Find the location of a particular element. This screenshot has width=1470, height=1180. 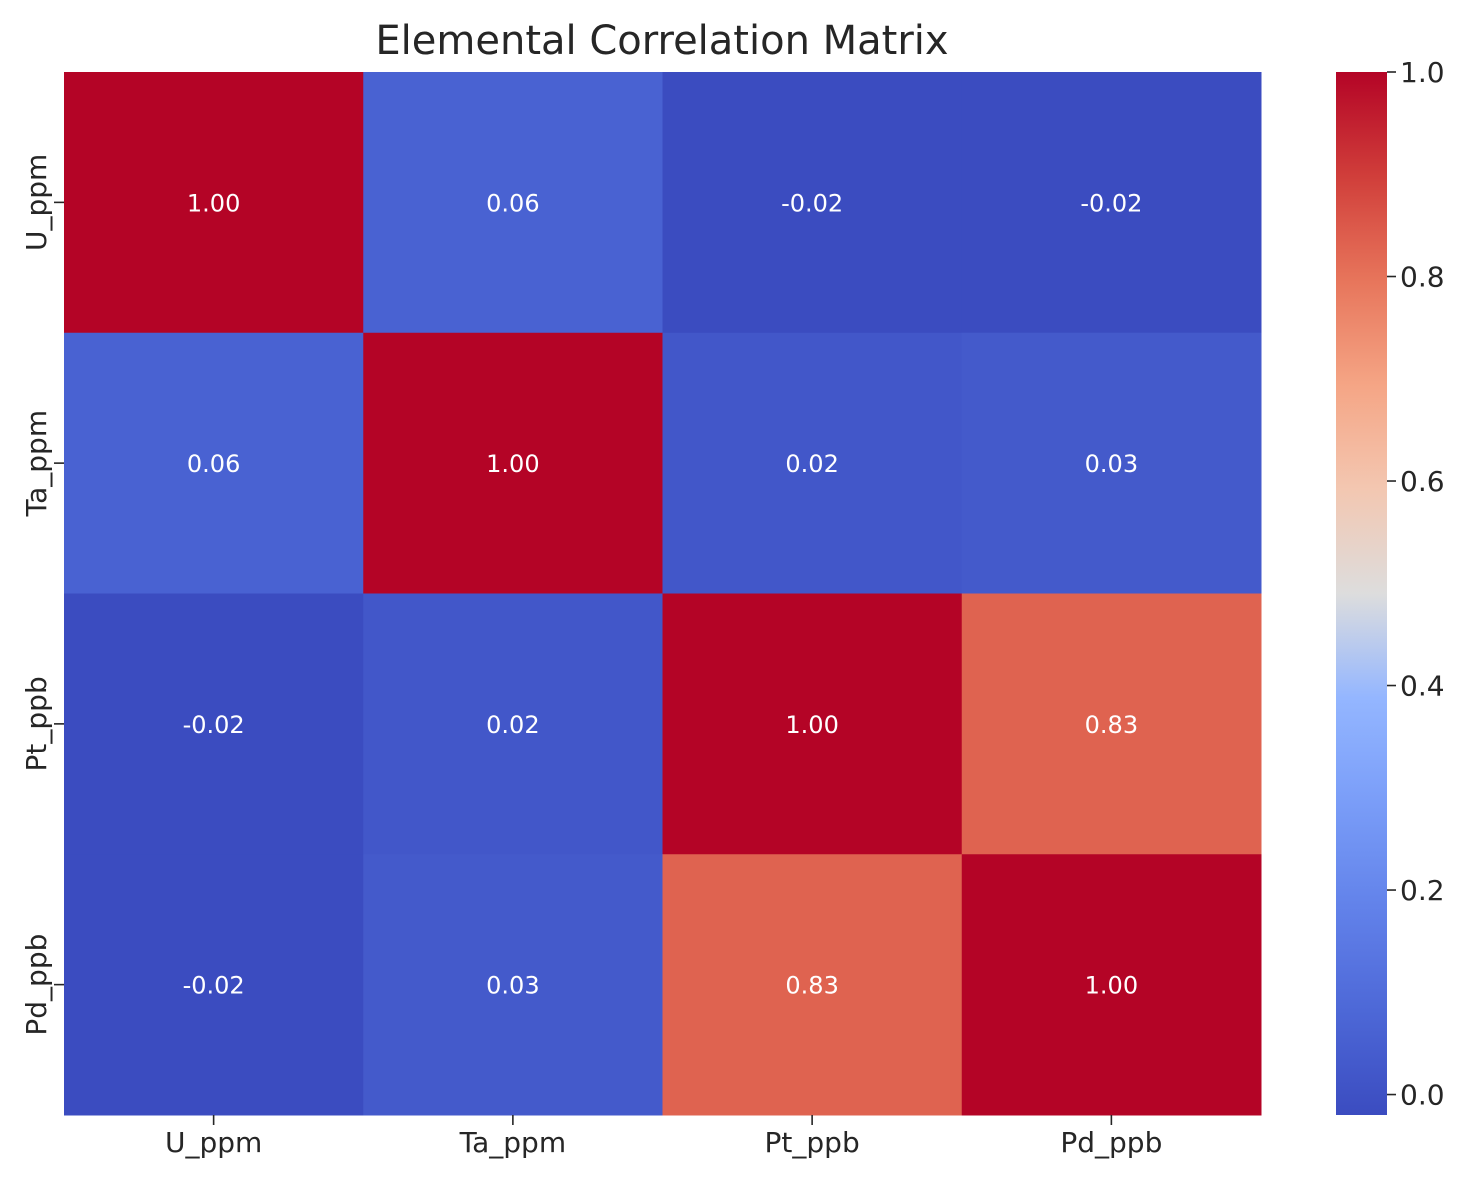

x-tick-label-0: U_ppm is located at coordinates (213, 1142).